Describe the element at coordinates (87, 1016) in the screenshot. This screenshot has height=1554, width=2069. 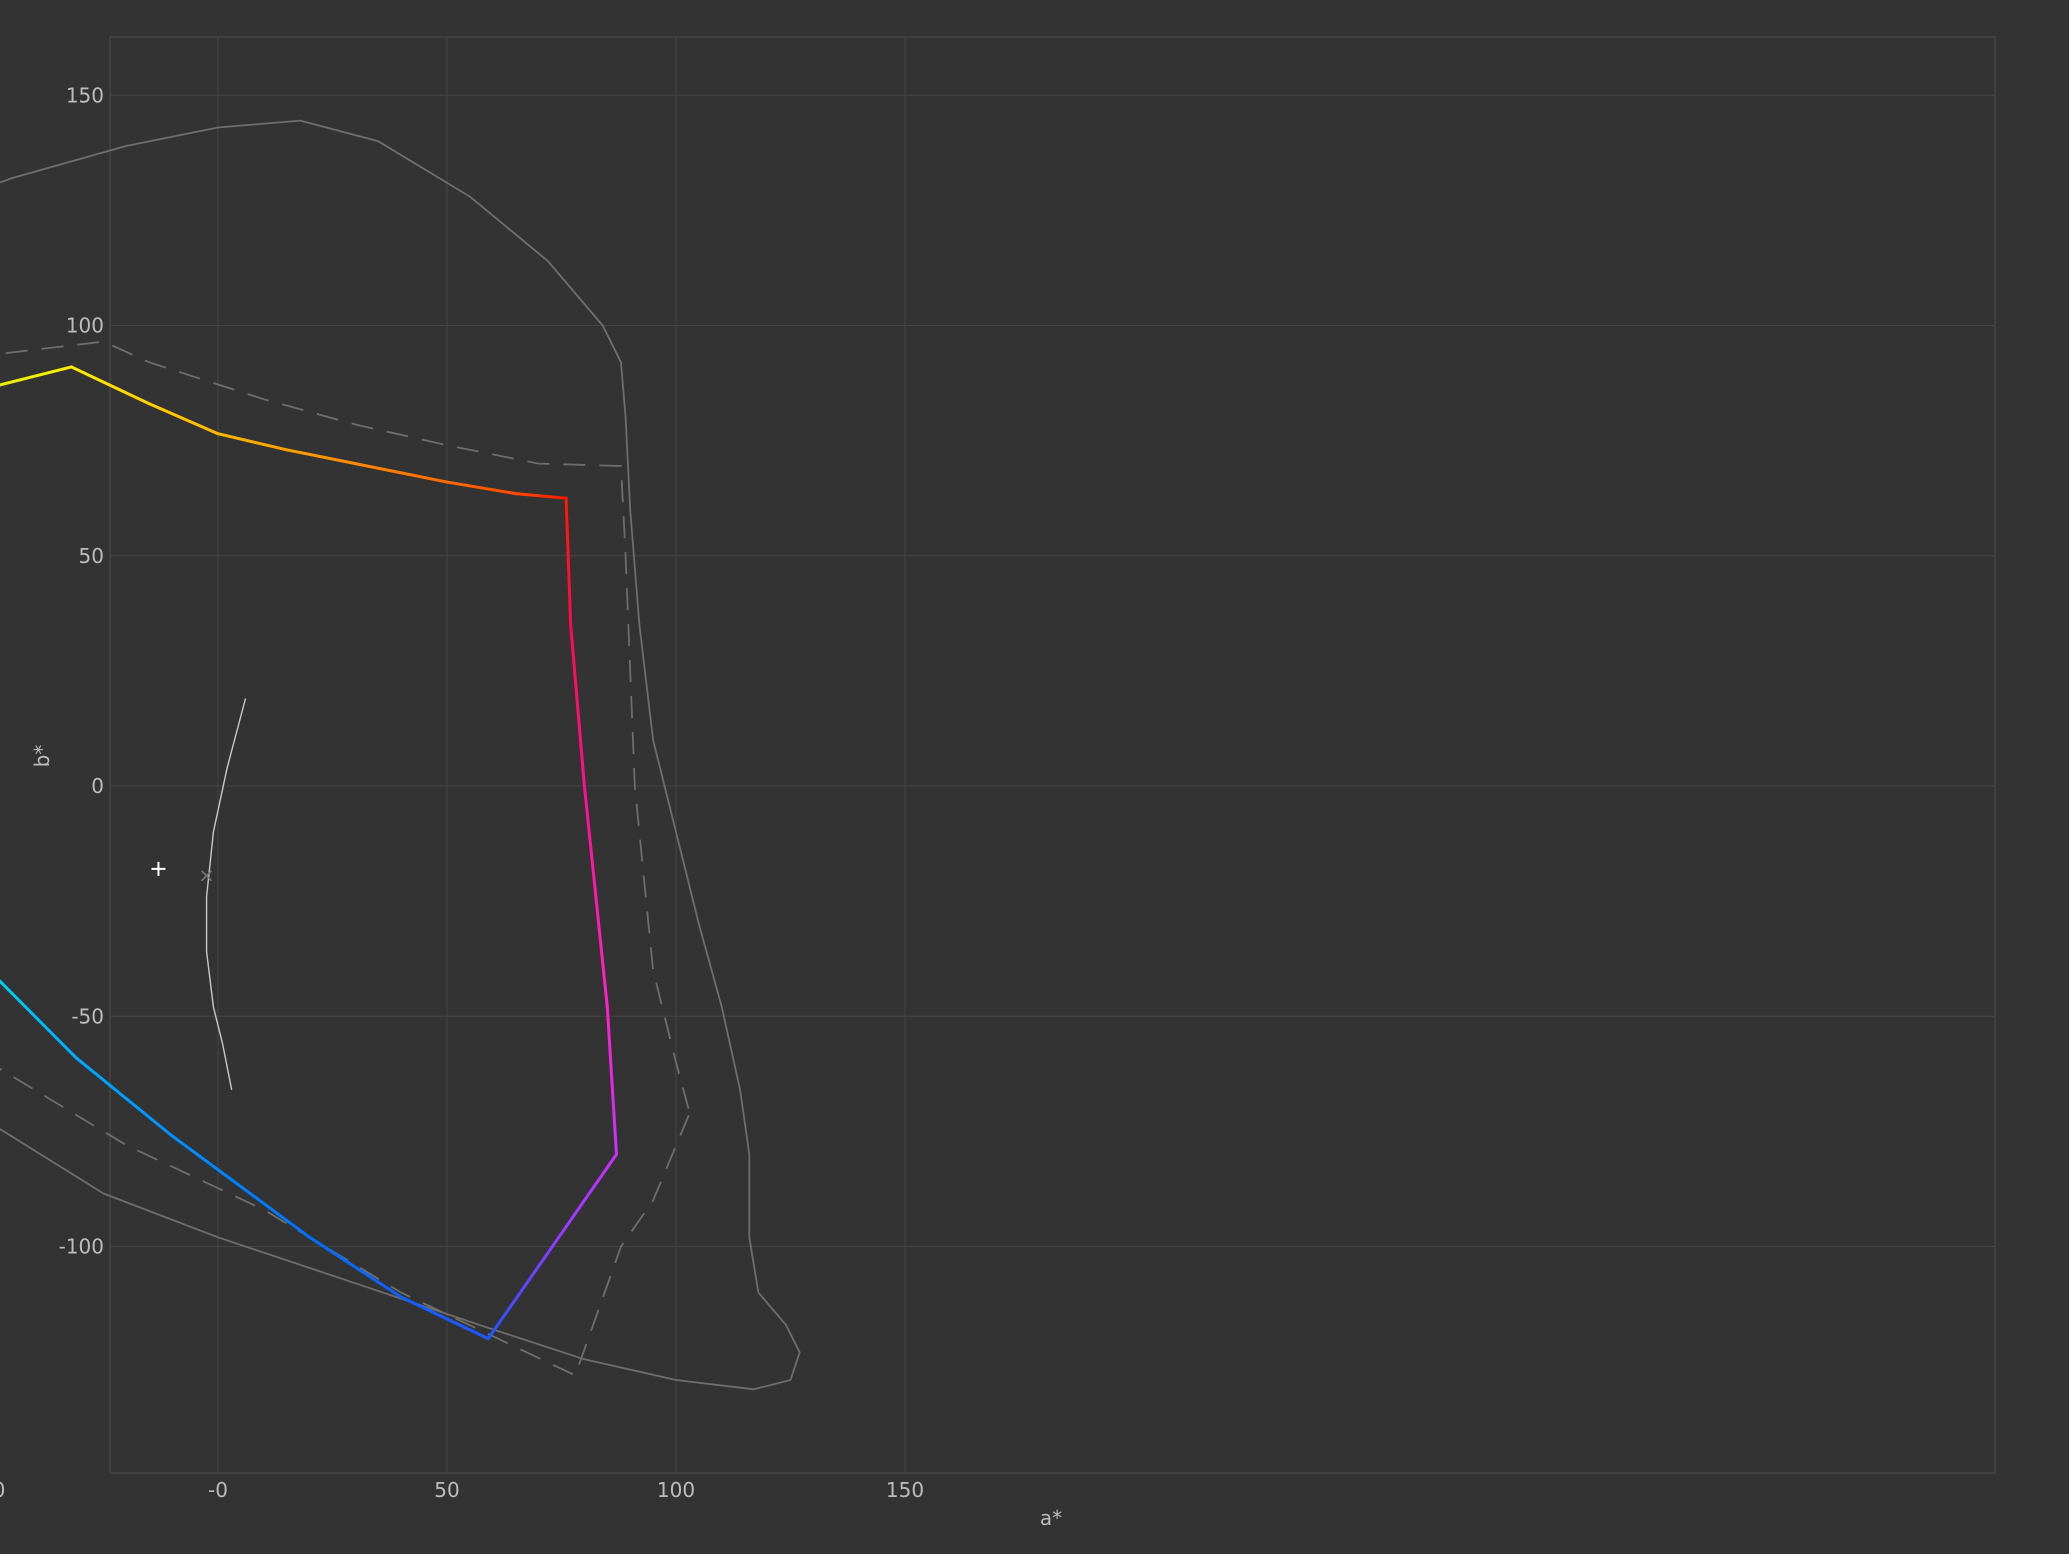
I see `y-tick-label: -50` at that location.